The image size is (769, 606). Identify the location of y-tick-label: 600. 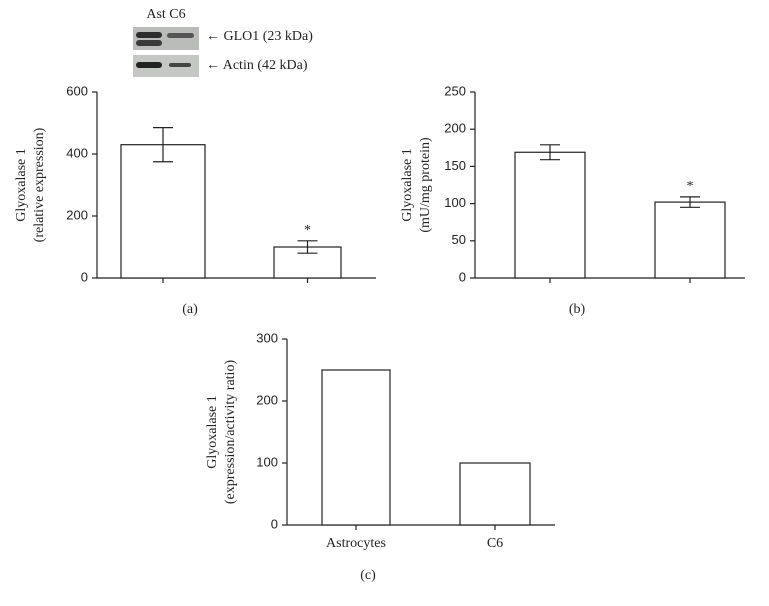
(77, 90).